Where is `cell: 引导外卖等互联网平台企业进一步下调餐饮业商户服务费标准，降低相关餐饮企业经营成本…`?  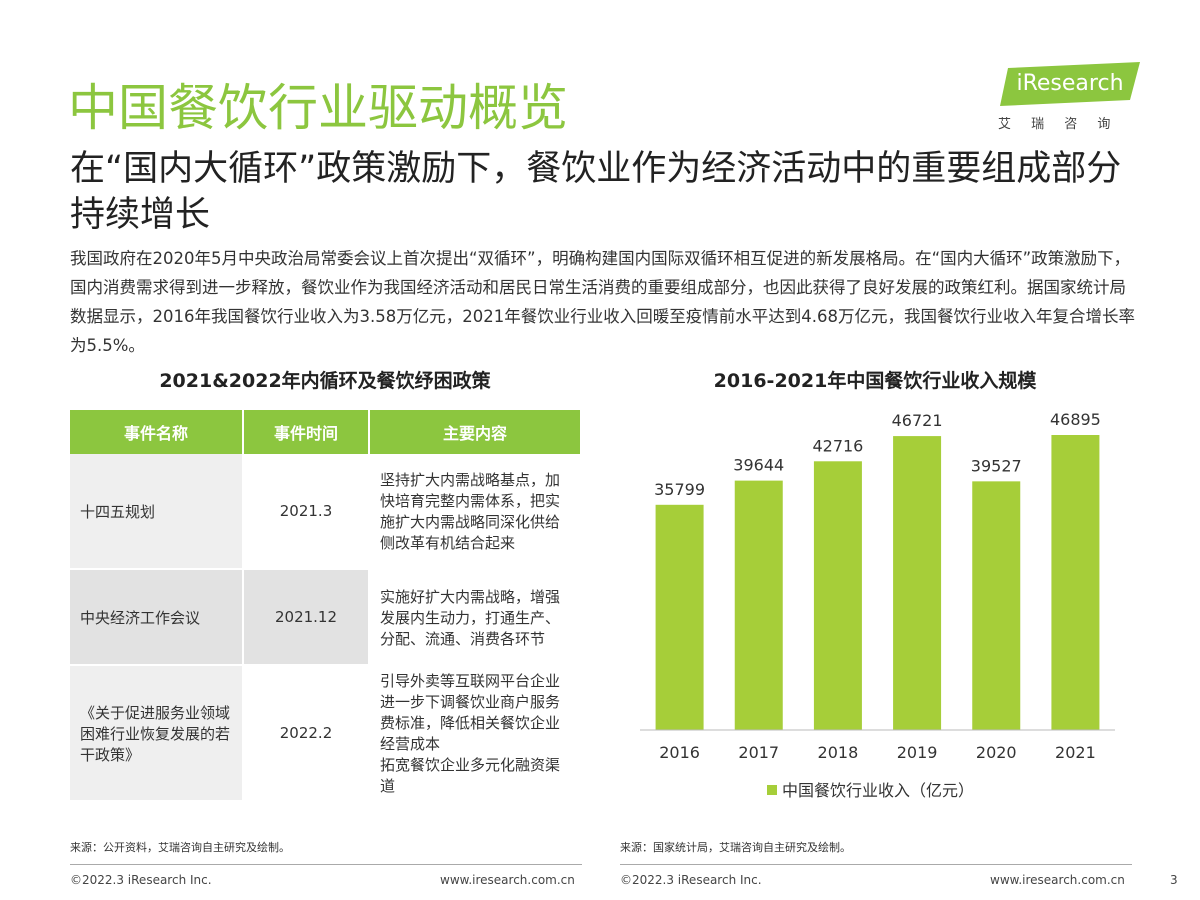
cell: 引导外卖等互联网平台企业进一步下调餐饮业商户服务费标准，降低相关餐饮企业经营成本… is located at coordinates (476, 734).